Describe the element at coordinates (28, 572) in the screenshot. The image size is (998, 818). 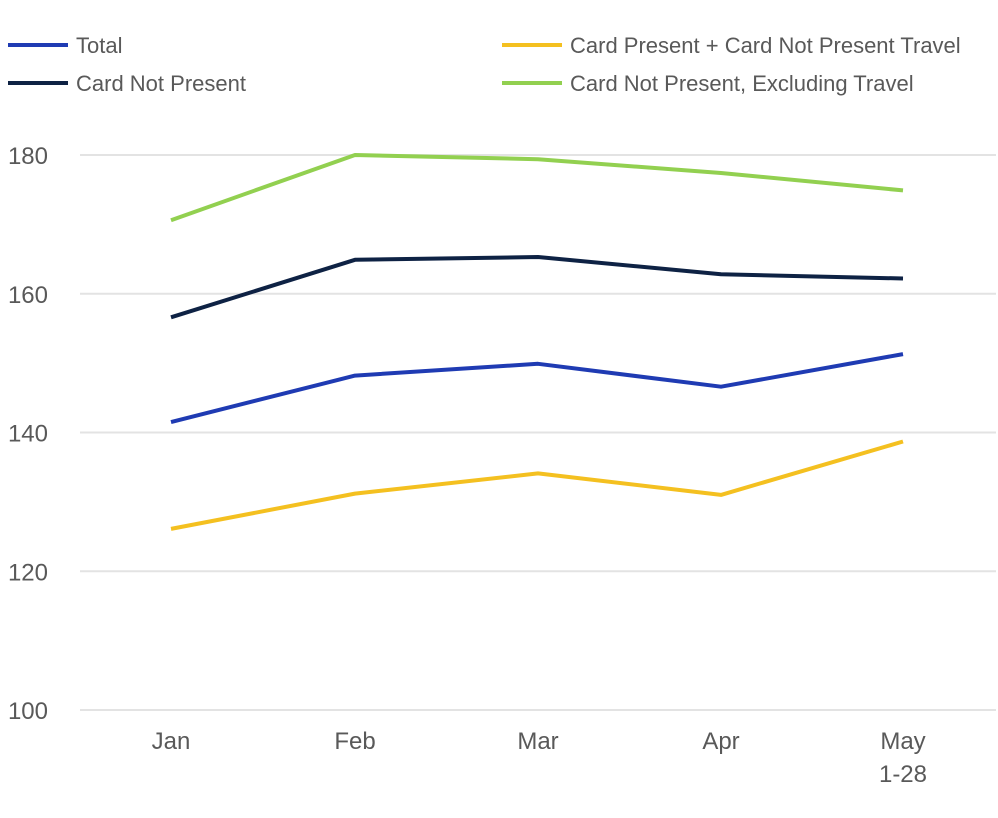
I see `y-tick-label-120: 120` at that location.